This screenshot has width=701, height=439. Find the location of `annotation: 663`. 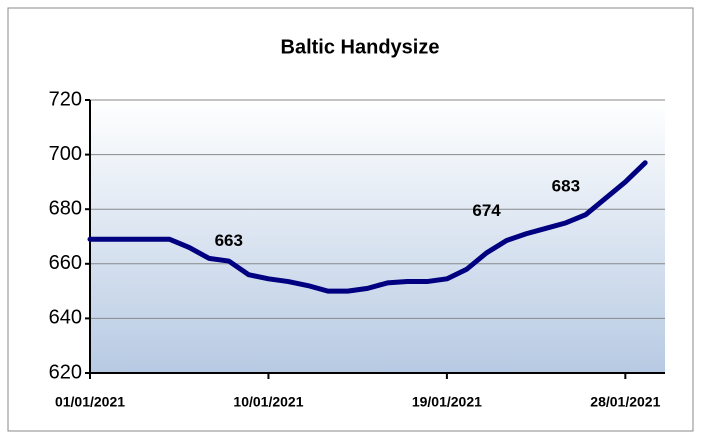

annotation: 663 is located at coordinates (229, 240).